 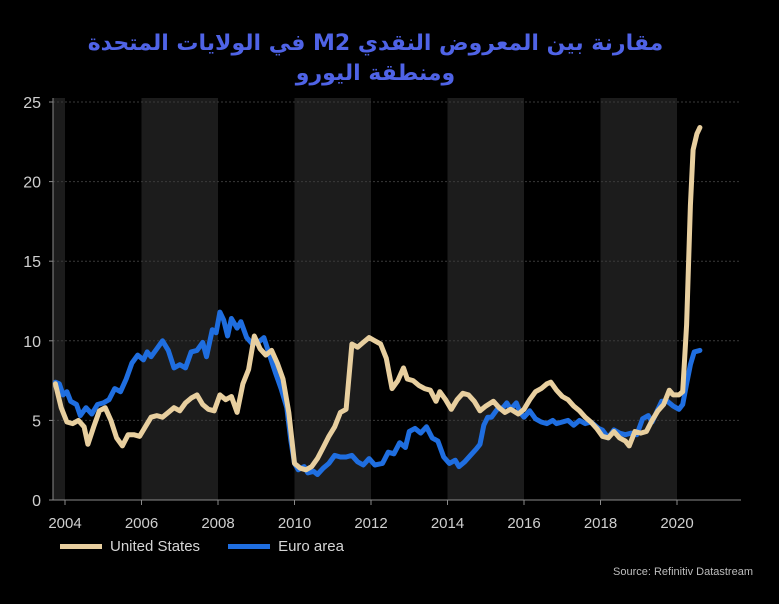 What do you see at coordinates (311, 546) in the screenshot?
I see `legend-label-euro: Euro area` at bounding box center [311, 546].